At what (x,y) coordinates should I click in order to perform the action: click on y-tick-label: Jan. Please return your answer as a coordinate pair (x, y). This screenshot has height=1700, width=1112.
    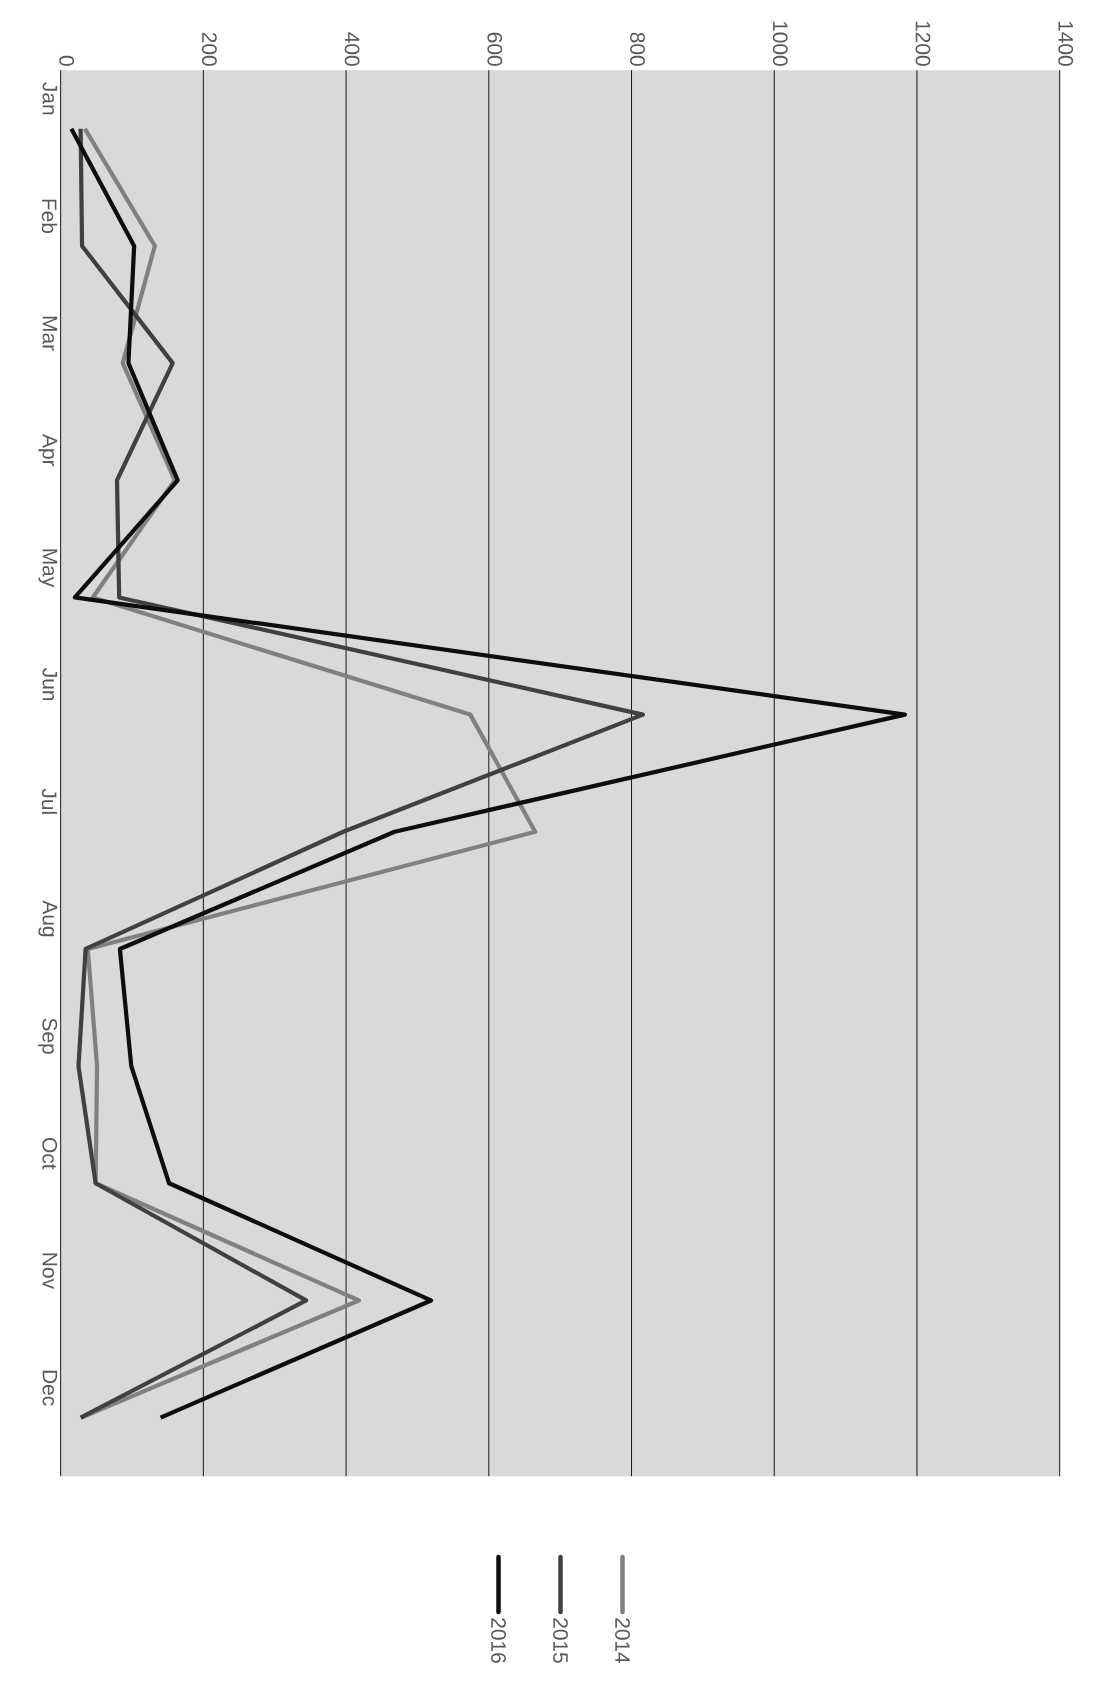
    Looking at the image, I should click on (50, 98).